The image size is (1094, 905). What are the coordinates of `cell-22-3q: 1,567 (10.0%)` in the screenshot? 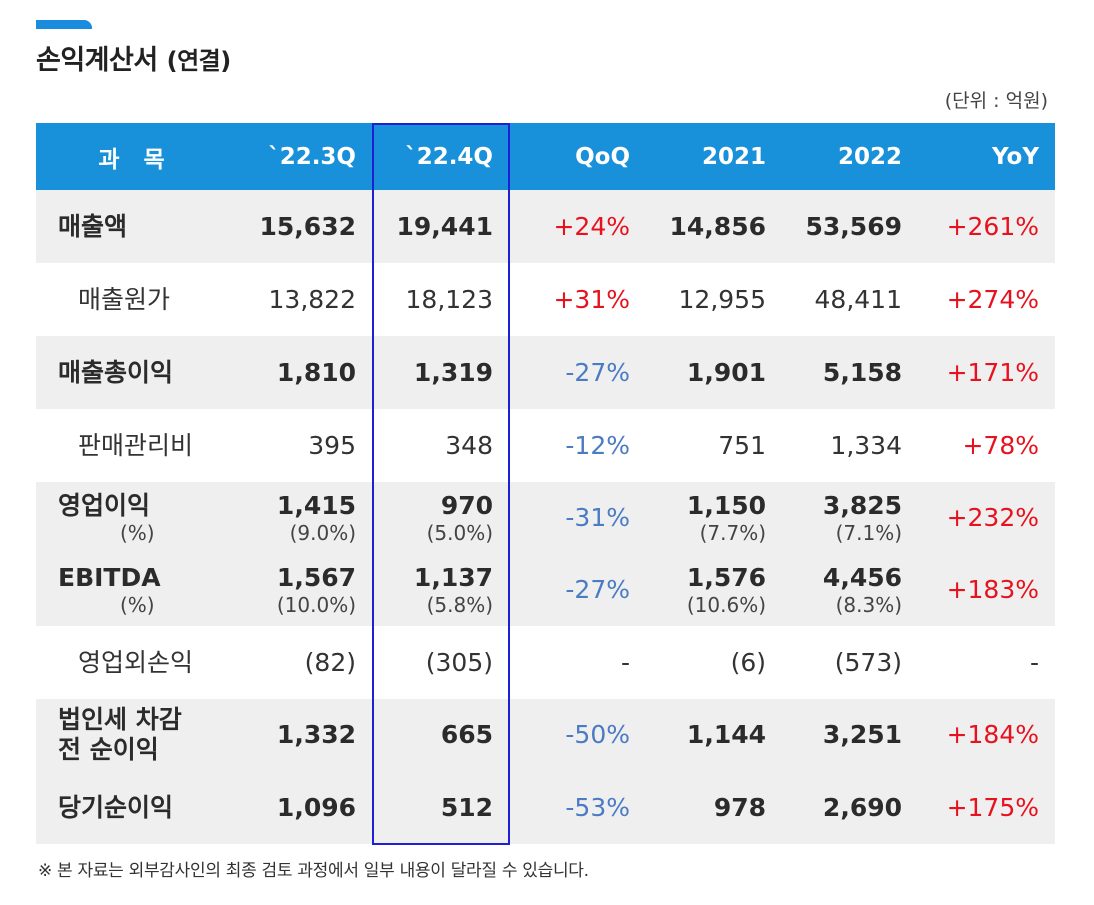 It's located at (303, 590).